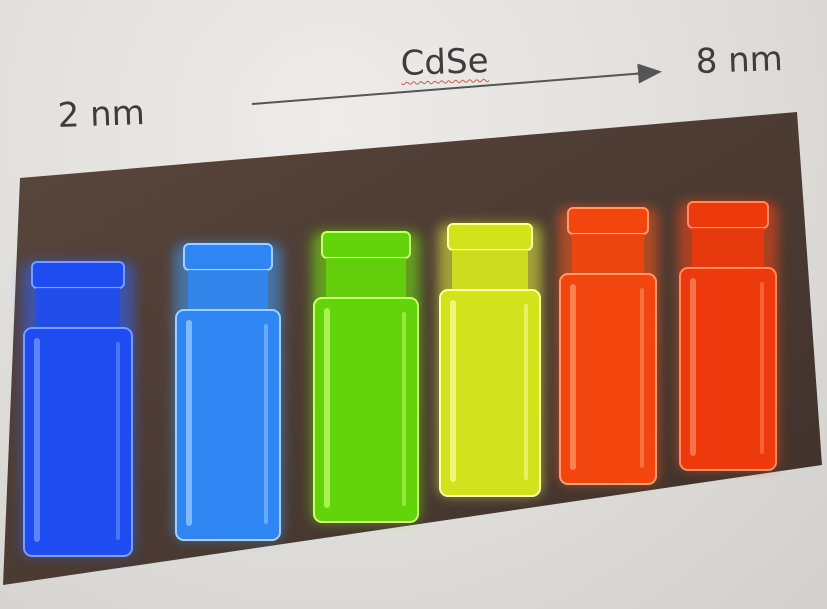 The height and width of the screenshot is (609, 827). I want to click on vial-sky-blue, so click(228, 392).